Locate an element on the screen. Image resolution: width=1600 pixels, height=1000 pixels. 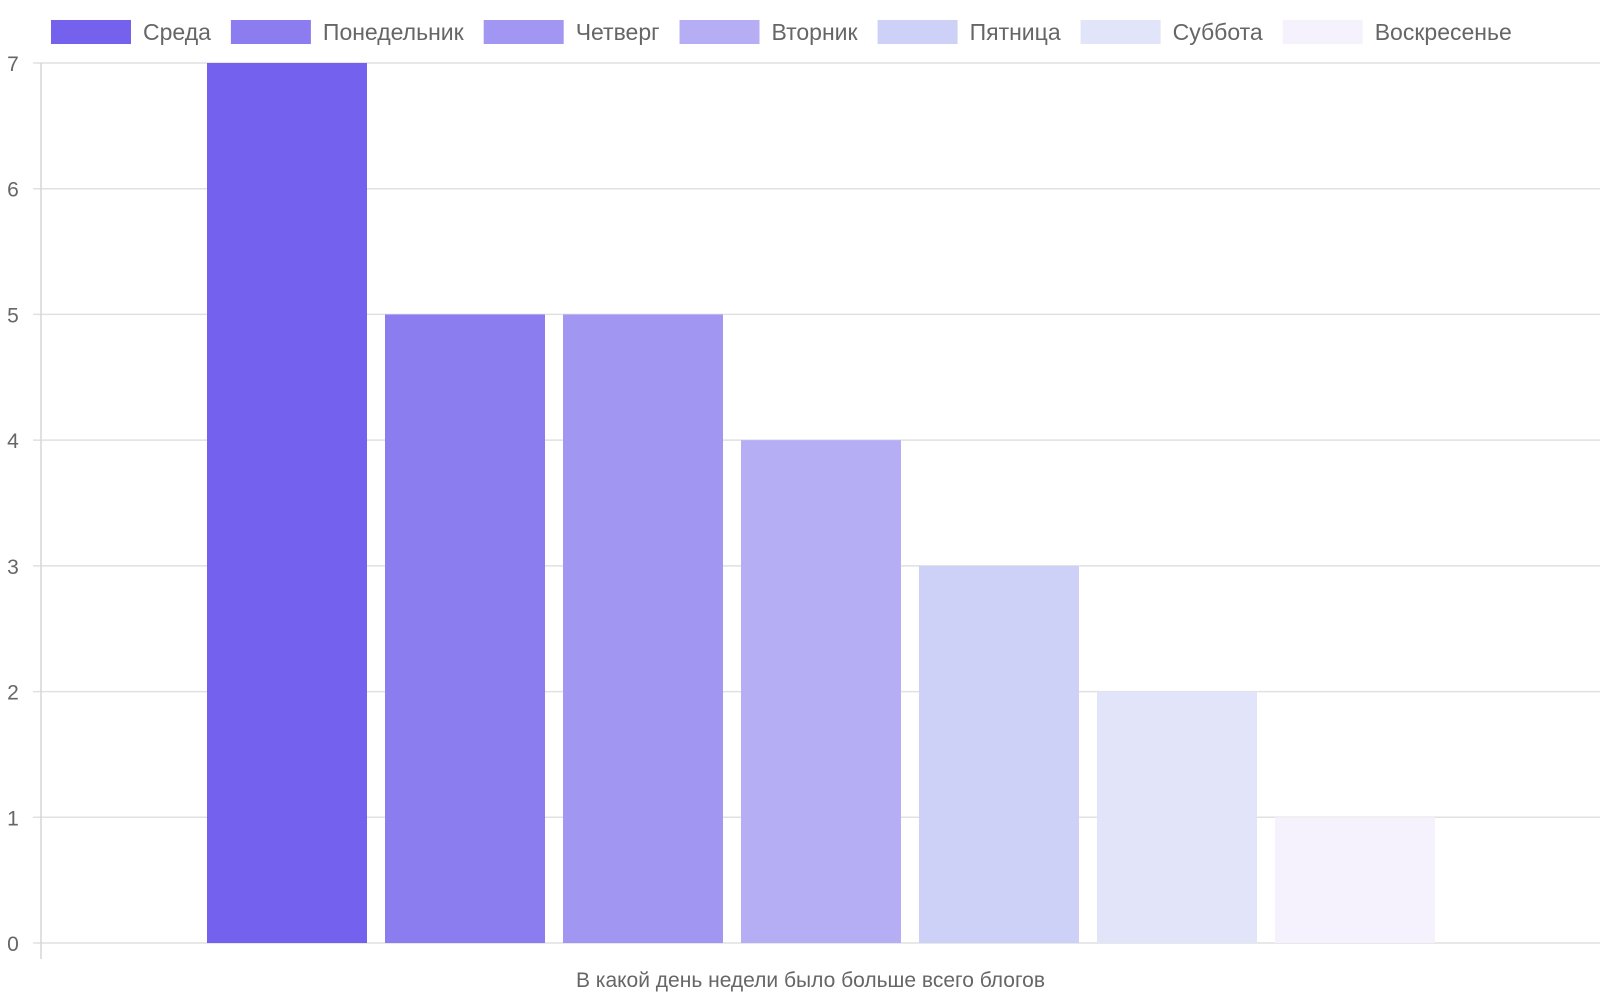
y-tick-label: 0 is located at coordinates (13, 944).